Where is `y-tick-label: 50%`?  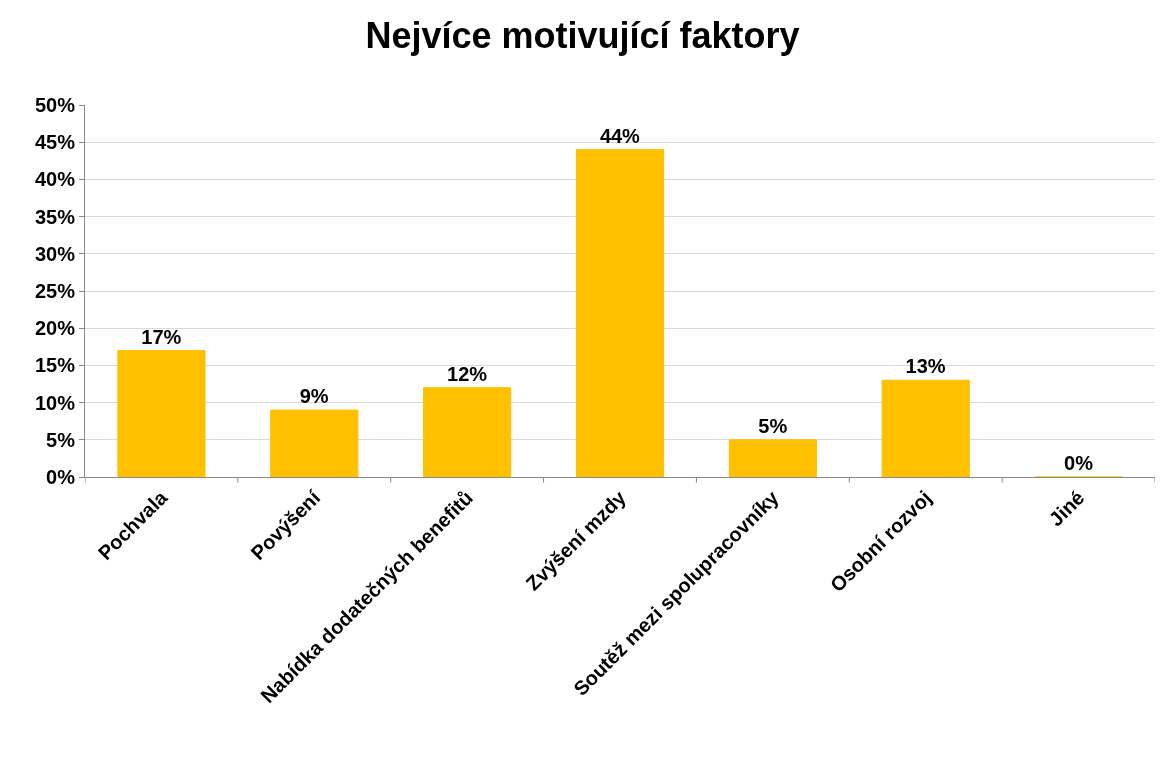 y-tick-label: 50% is located at coordinates (55, 105).